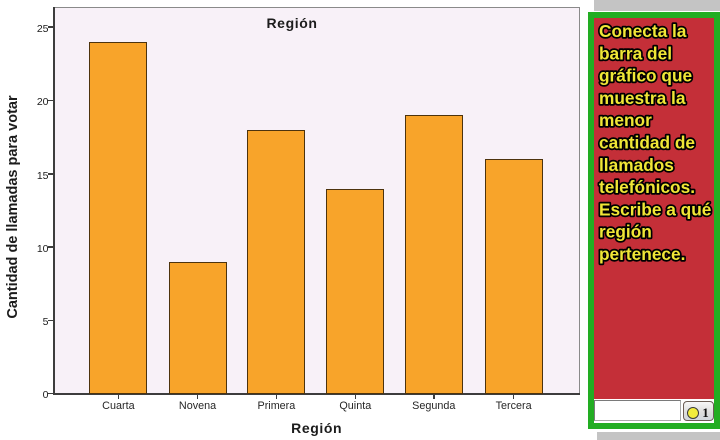  Describe the element at coordinates (647, 143) in the screenshot. I see `svg-text: cantidad de` at that location.